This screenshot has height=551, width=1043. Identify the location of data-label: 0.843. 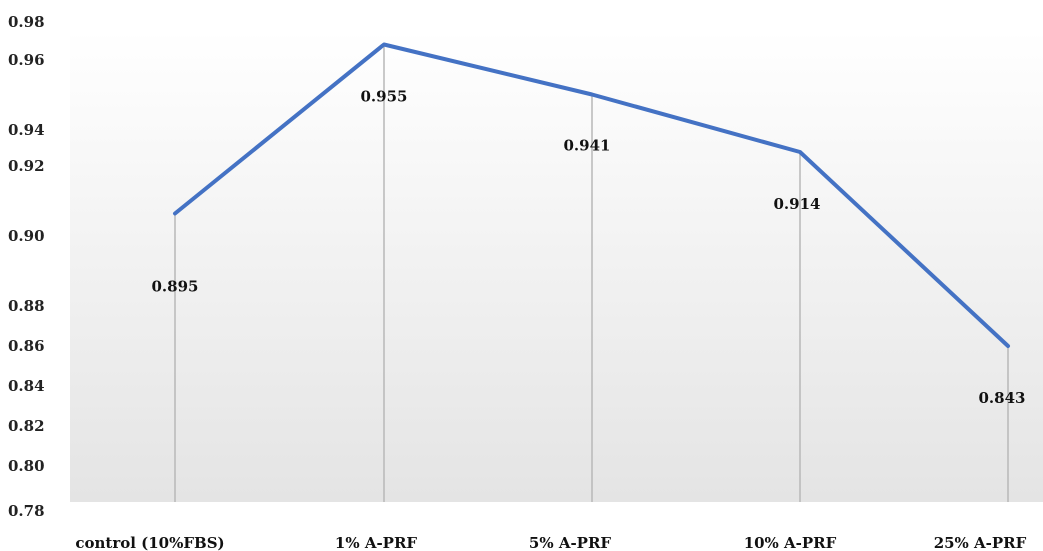
(1002, 398).